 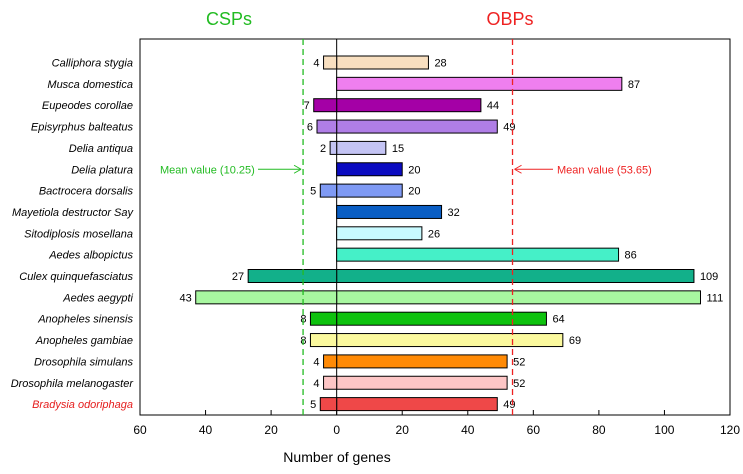 What do you see at coordinates (518, 169) in the screenshot?
I see `mean-arrowhead-obps` at bounding box center [518, 169].